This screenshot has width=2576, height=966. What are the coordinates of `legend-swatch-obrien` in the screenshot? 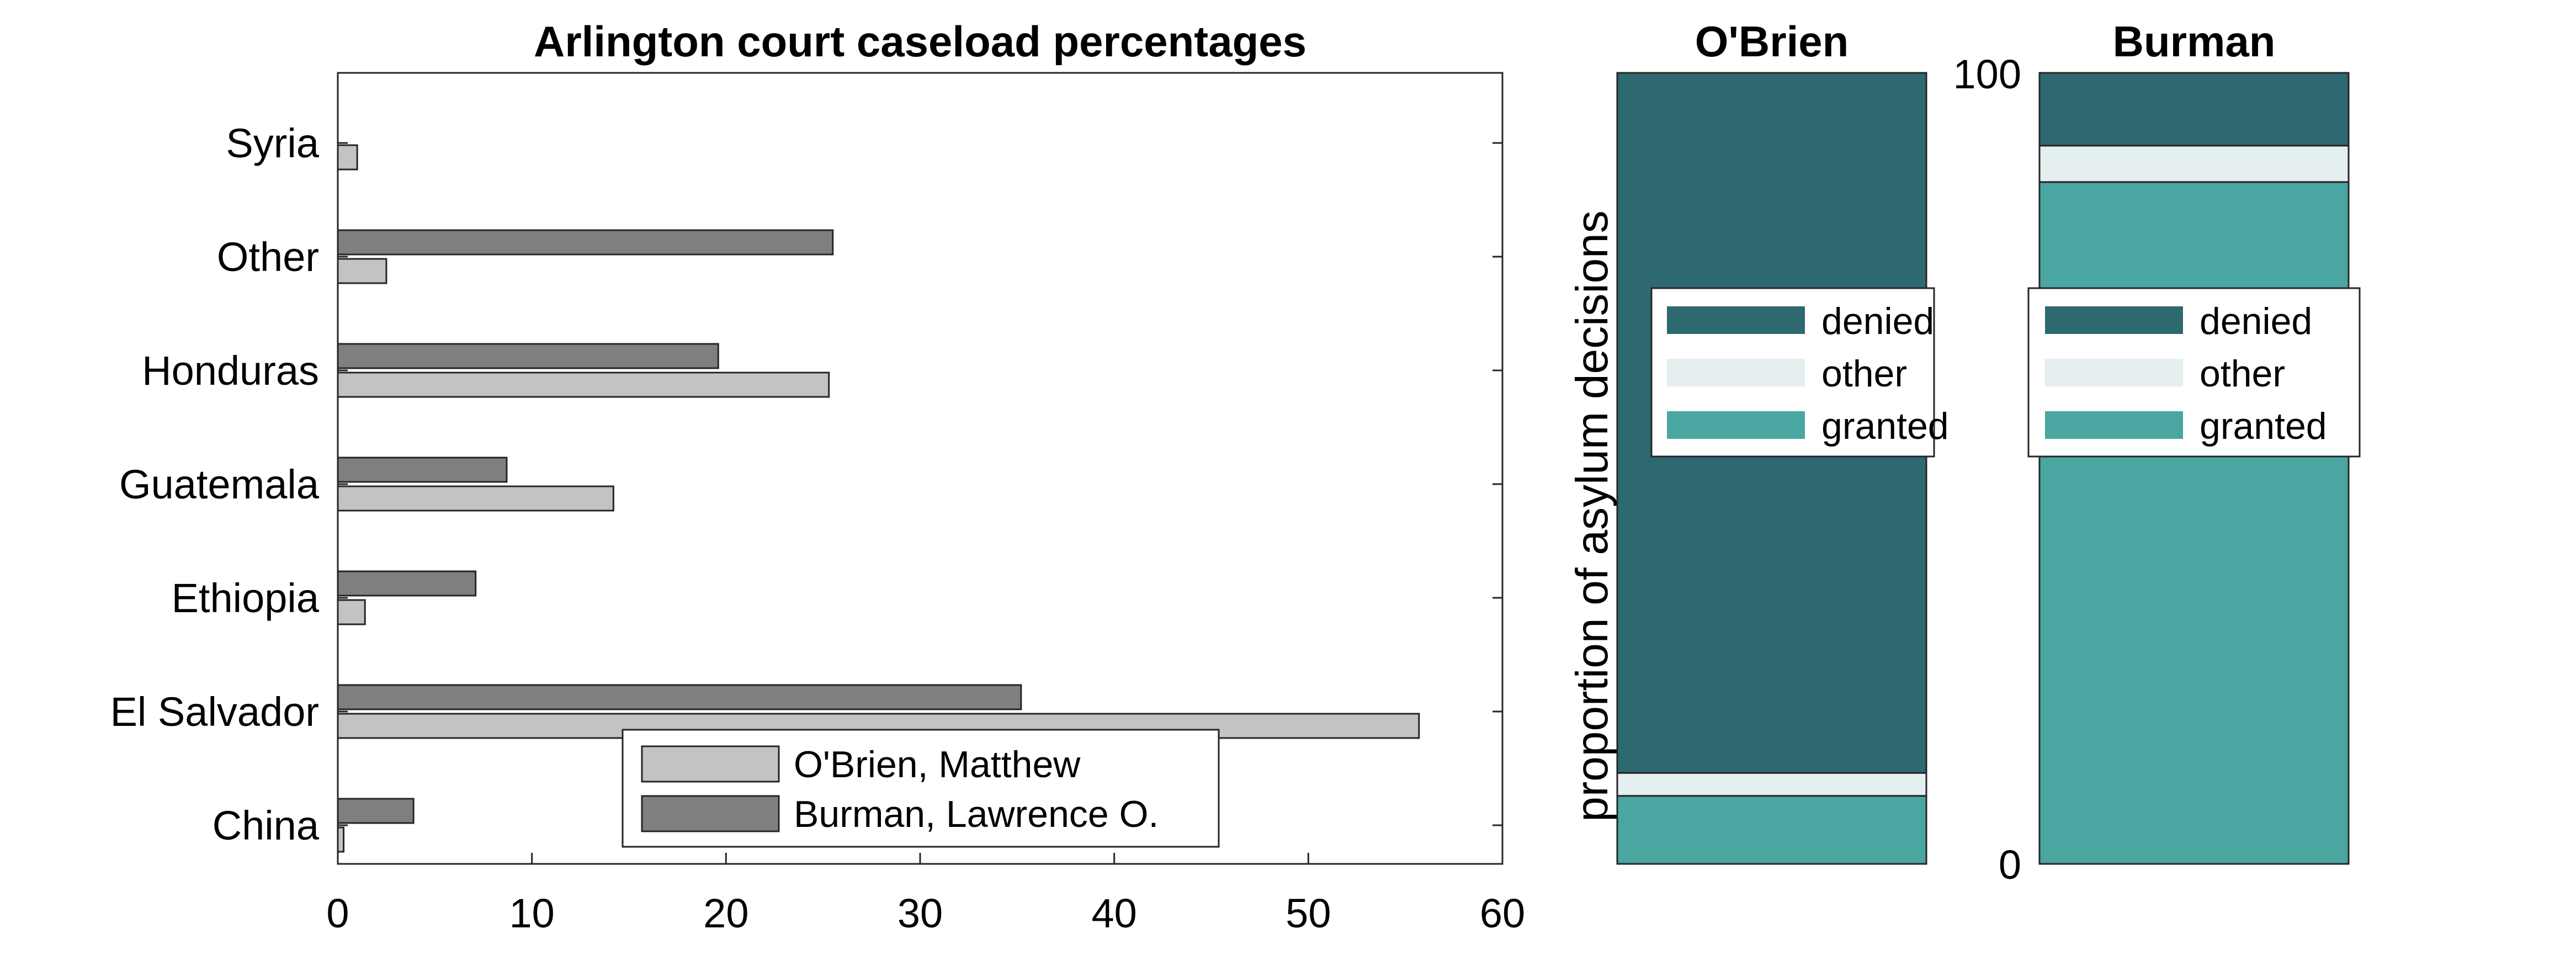 It's located at (710, 764).